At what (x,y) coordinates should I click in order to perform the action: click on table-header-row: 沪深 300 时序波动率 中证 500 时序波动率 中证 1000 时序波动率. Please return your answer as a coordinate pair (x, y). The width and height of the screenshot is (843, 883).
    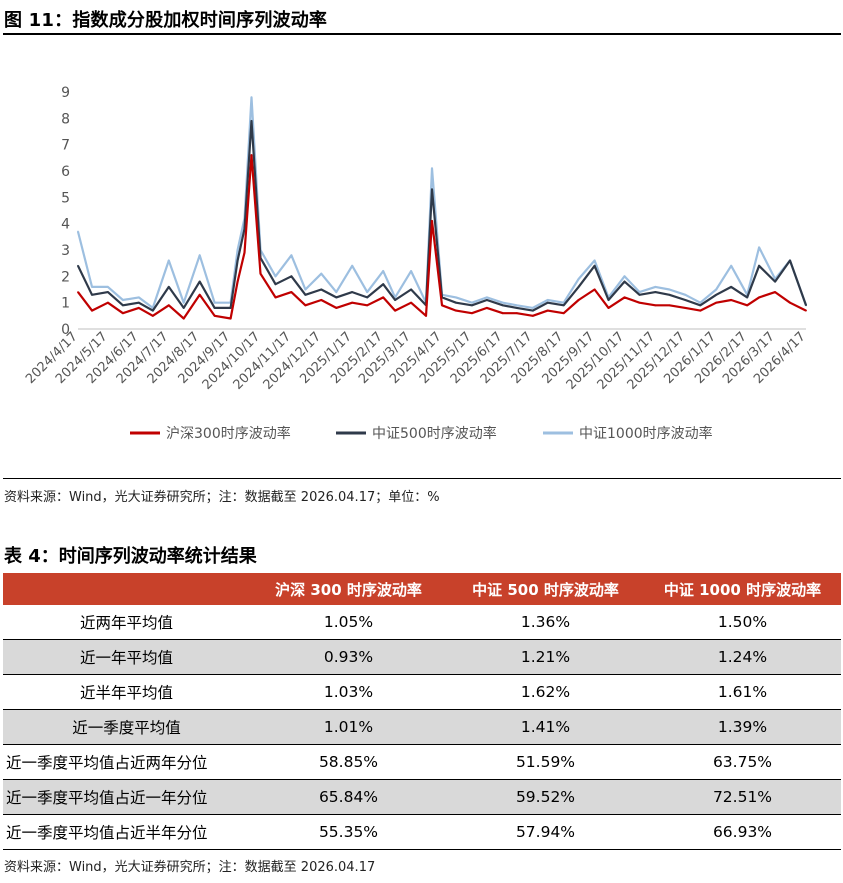
    Looking at the image, I should click on (422, 589).